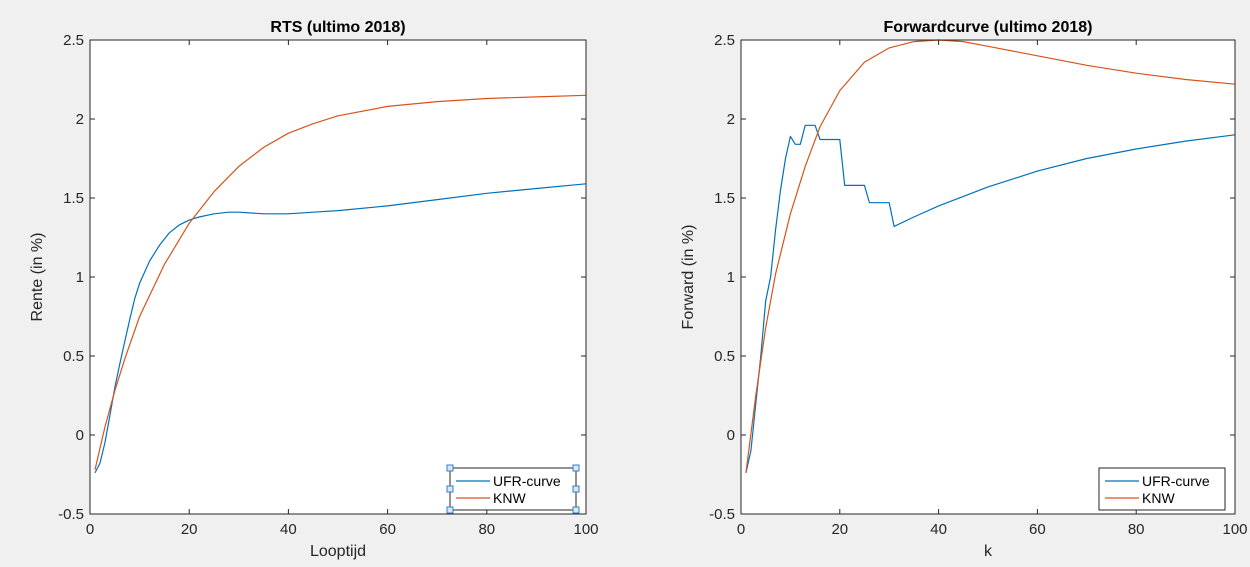 The height and width of the screenshot is (567, 1250). Describe the element at coordinates (189, 529) in the screenshot. I see `rts-x-tick-label: 20` at that location.